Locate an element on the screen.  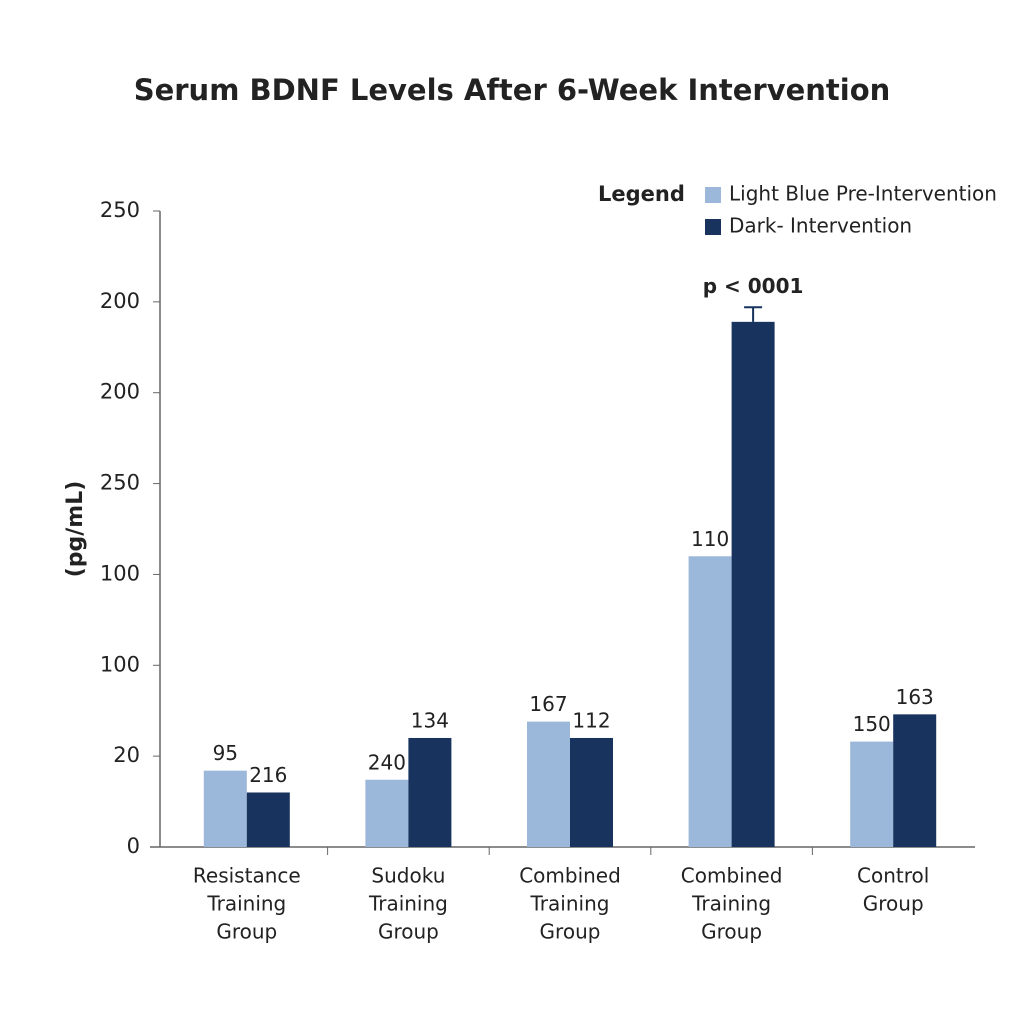
data-label: 110 is located at coordinates (710, 539).